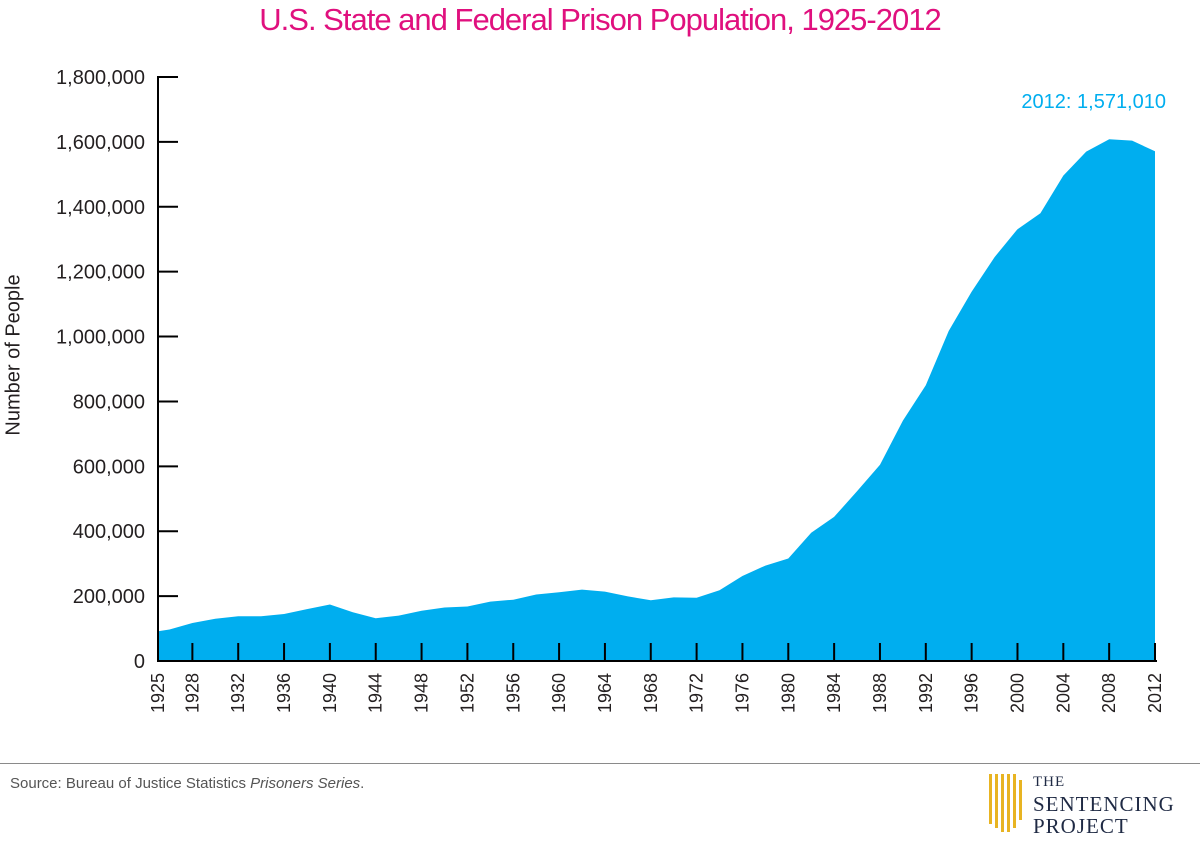 The height and width of the screenshot is (841, 1200). What do you see at coordinates (100, 208) in the screenshot?
I see `y-tick-label: 1,400,000` at bounding box center [100, 208].